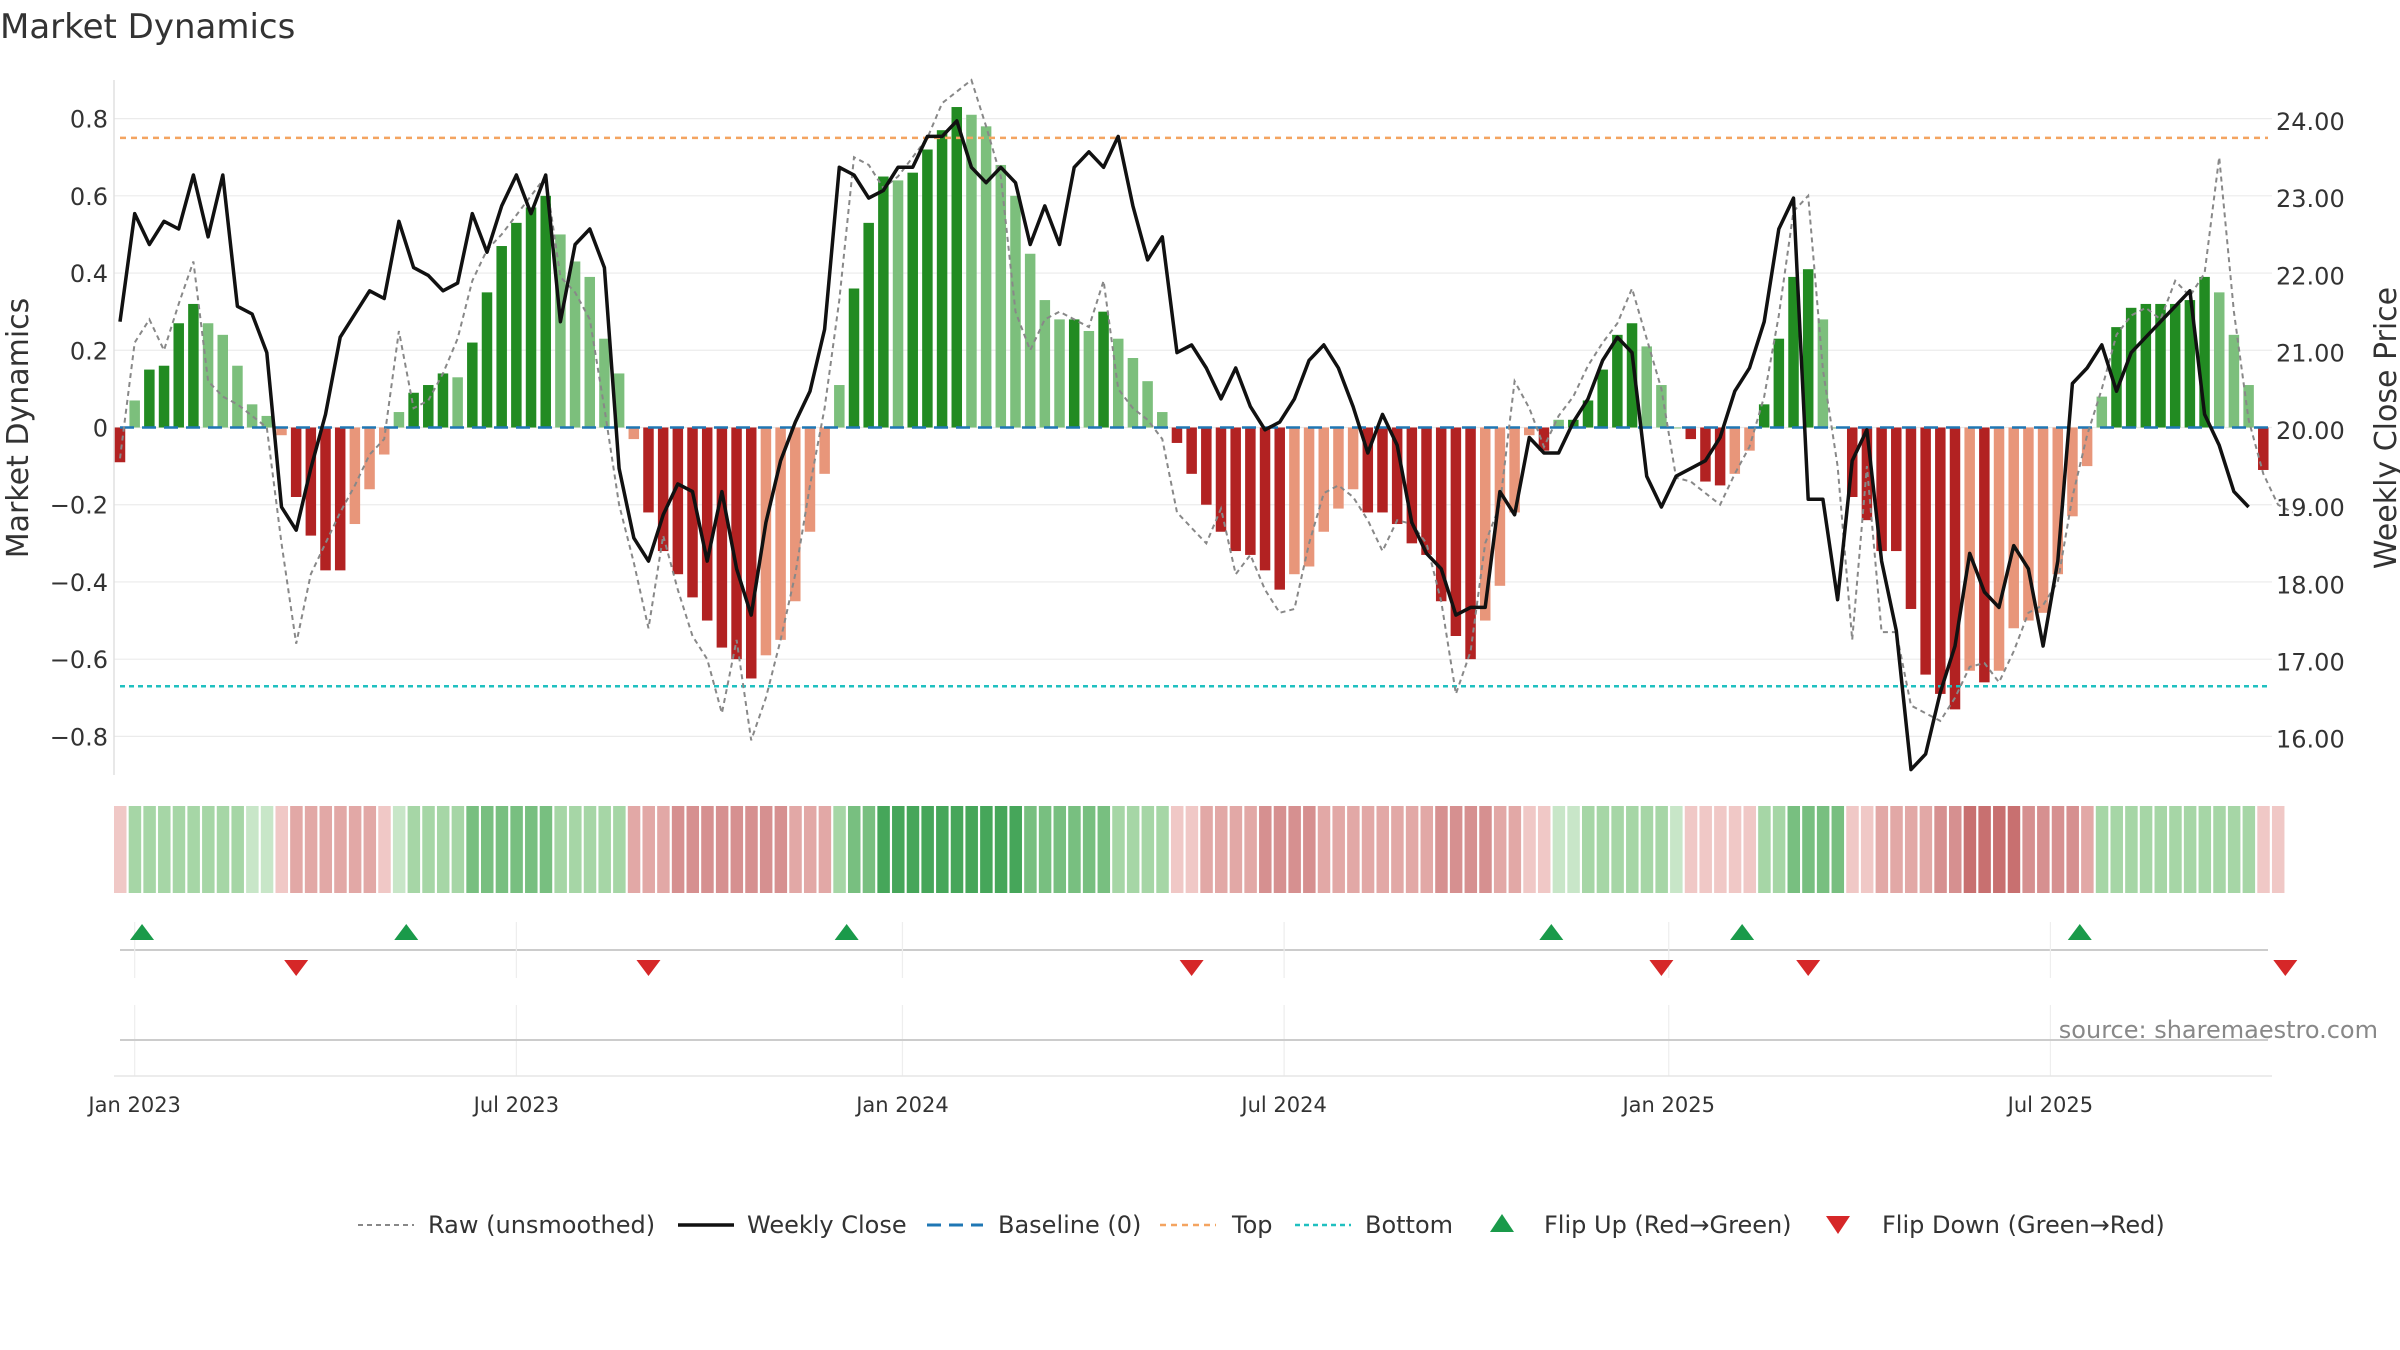 Image resolution: width=2400 pixels, height=1350 pixels. What do you see at coordinates (89, 274) in the screenshot?
I see `left-tick-label: 0.4` at bounding box center [89, 274].